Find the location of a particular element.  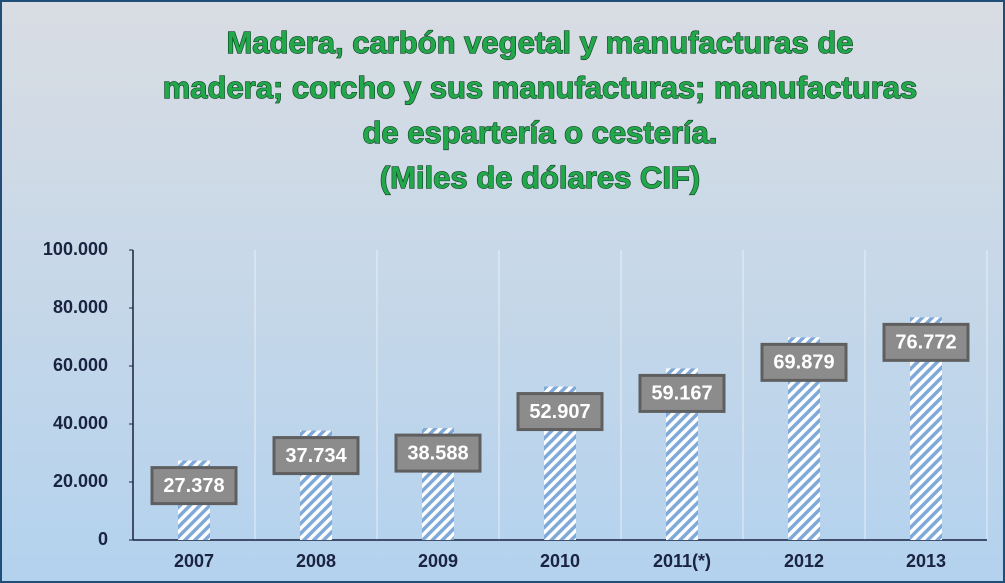

value-label: 37.734 is located at coordinates (316, 456).